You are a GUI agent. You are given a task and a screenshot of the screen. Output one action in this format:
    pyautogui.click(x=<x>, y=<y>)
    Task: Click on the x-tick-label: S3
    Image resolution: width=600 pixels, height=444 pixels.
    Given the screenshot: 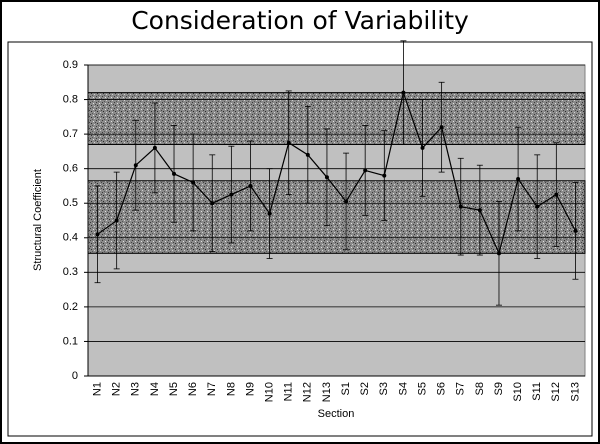 What is the action you would take?
    pyautogui.click(x=384, y=388)
    